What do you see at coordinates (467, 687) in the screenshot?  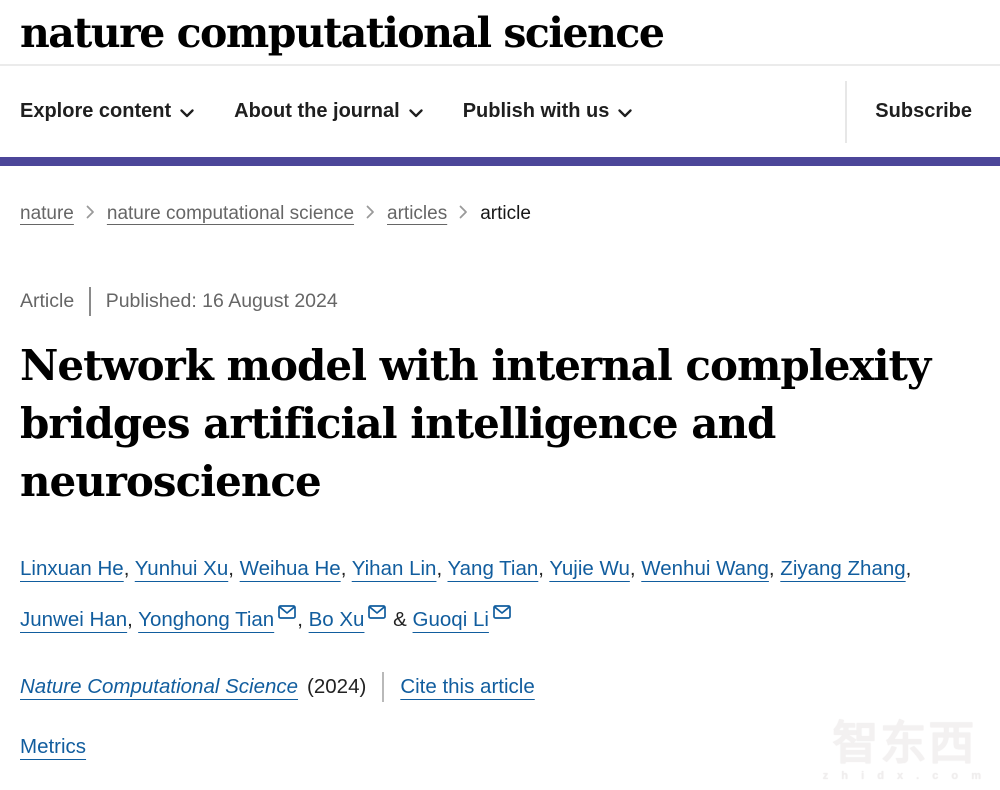 I see `cite-this-article-link: Cite this article` at bounding box center [467, 687].